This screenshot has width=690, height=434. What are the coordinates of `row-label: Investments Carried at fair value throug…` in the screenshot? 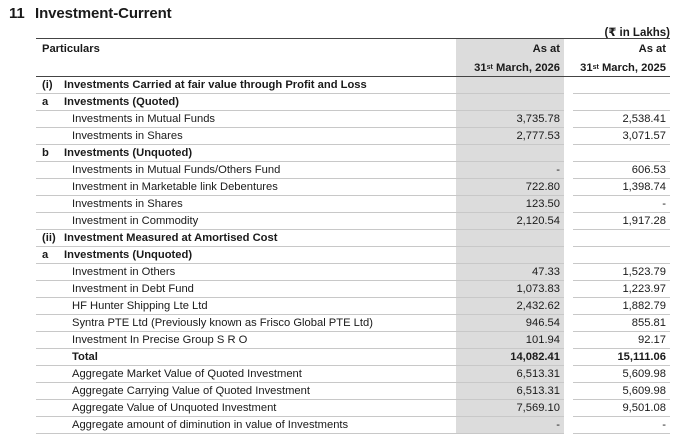 It's located at (260, 85).